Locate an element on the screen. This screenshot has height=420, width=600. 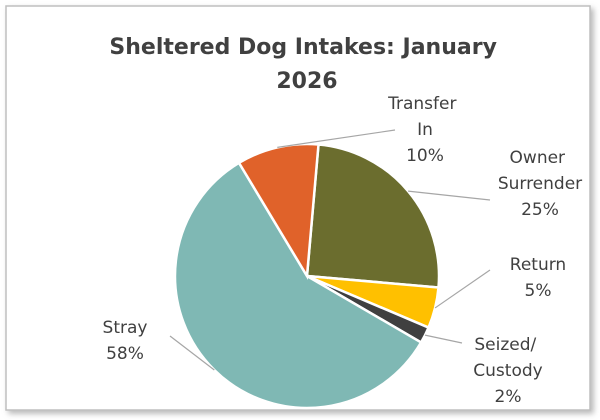
category-label: Owner Surrender is located at coordinates (540, 171).